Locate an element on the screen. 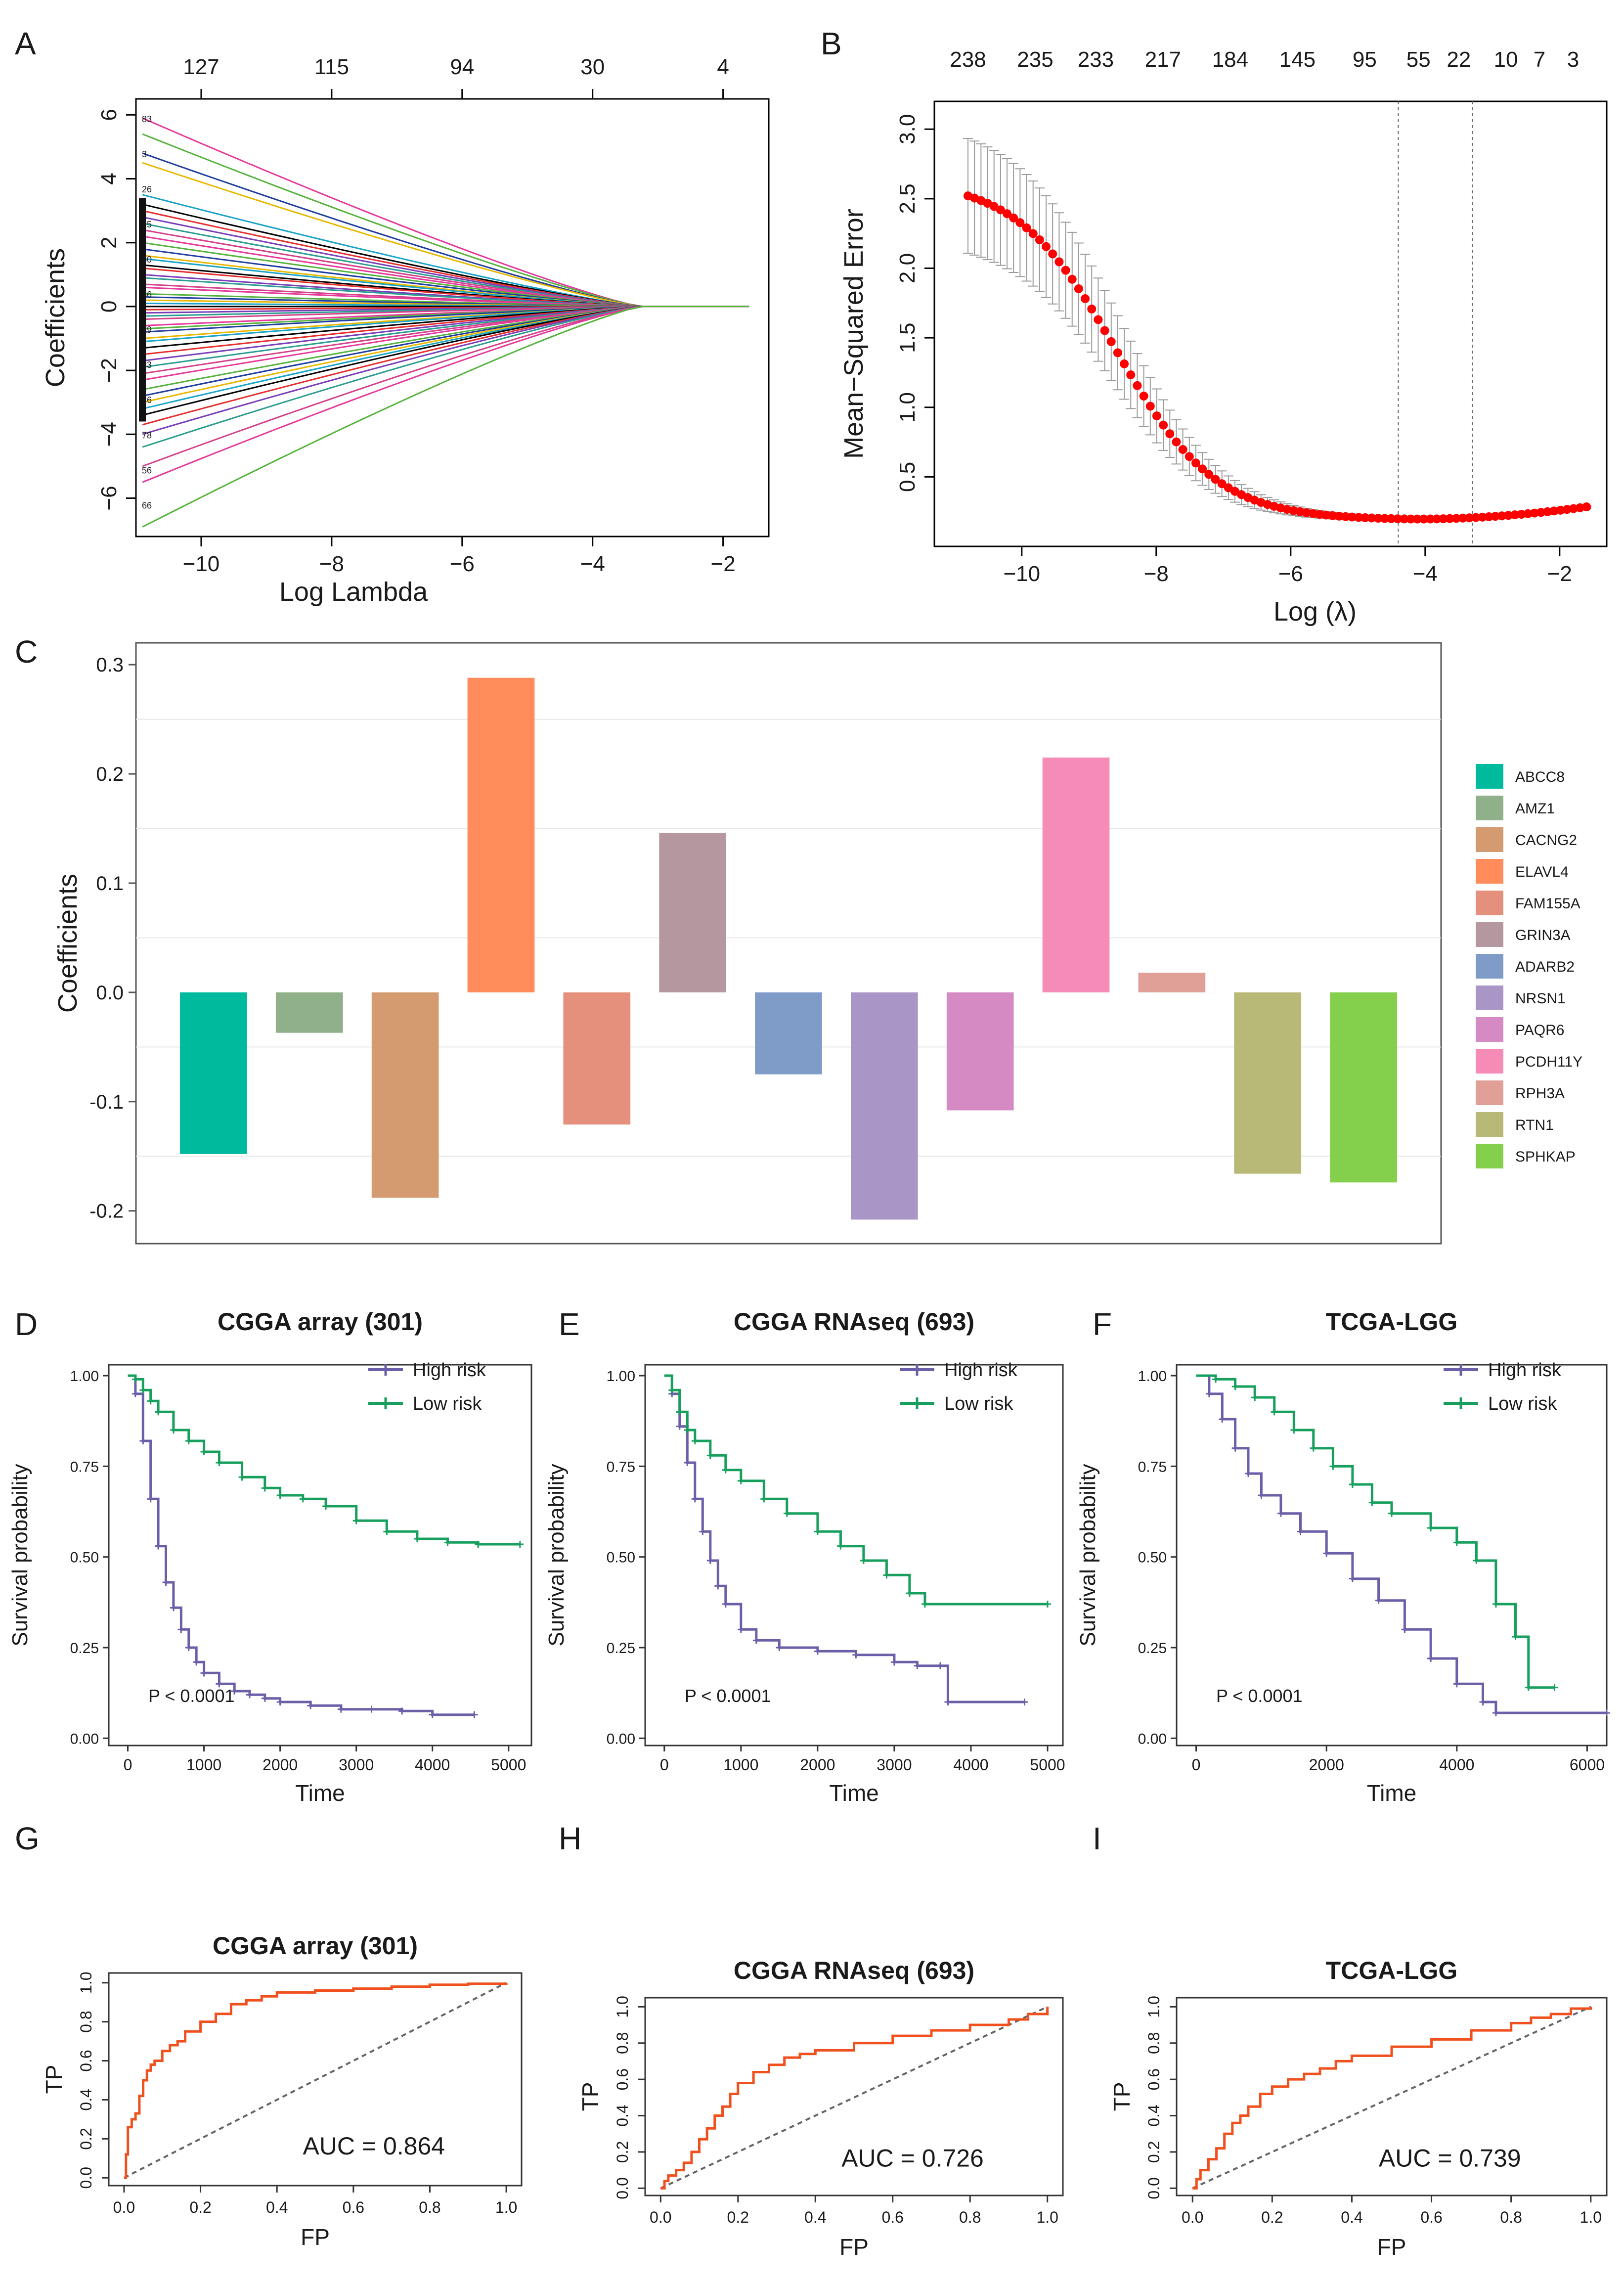 This screenshot has height=2285, width=1624. plot-frame is located at coordinates (854, 1555).